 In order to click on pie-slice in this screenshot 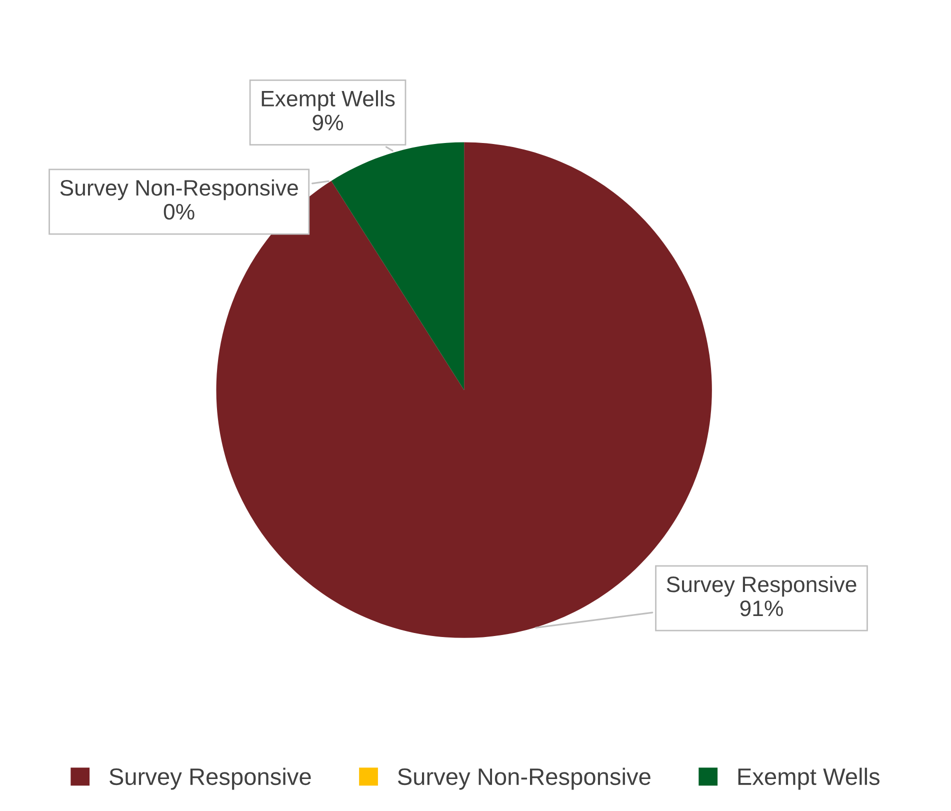, I will do `click(397, 266)`.